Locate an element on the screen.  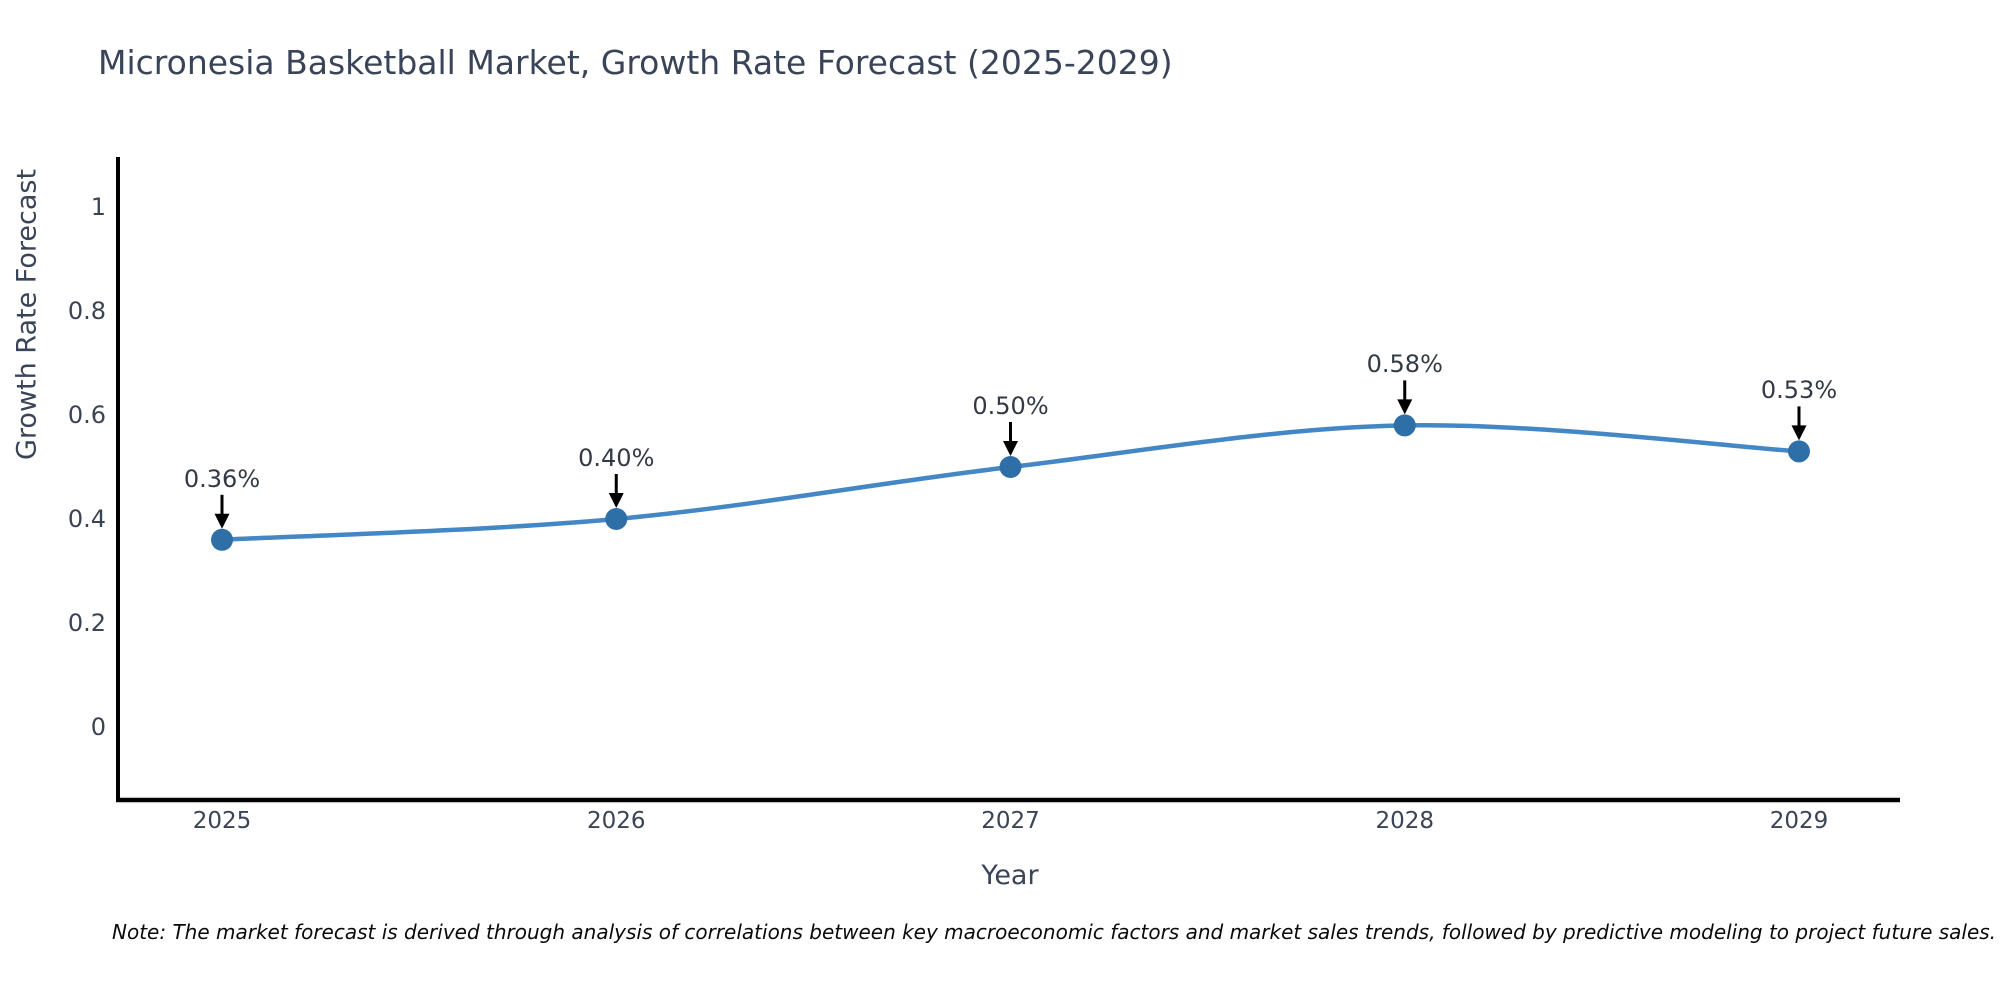
point-value-label: 0.50% is located at coordinates (1010, 406).